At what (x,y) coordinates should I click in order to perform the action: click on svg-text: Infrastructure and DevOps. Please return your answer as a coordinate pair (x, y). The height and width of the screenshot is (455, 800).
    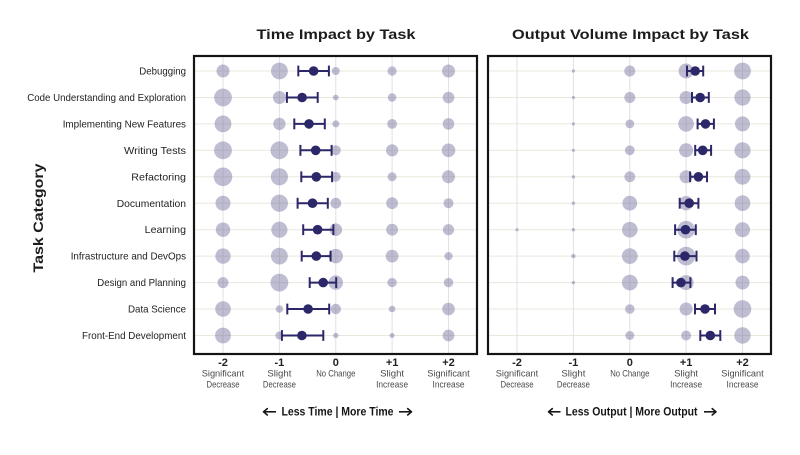
    Looking at the image, I should click on (128, 257).